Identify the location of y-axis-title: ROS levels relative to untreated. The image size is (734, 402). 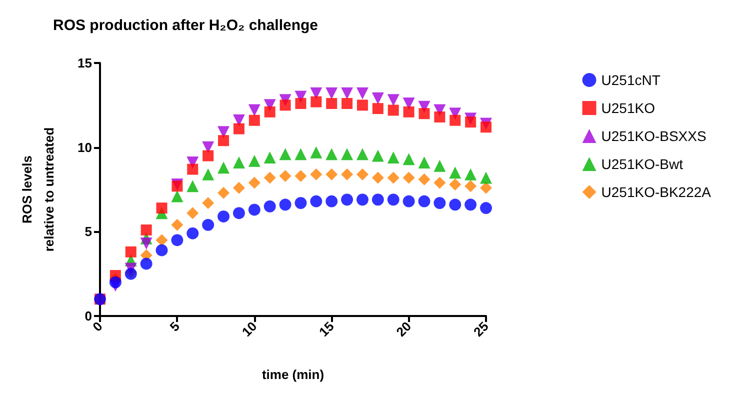
(38, 189).